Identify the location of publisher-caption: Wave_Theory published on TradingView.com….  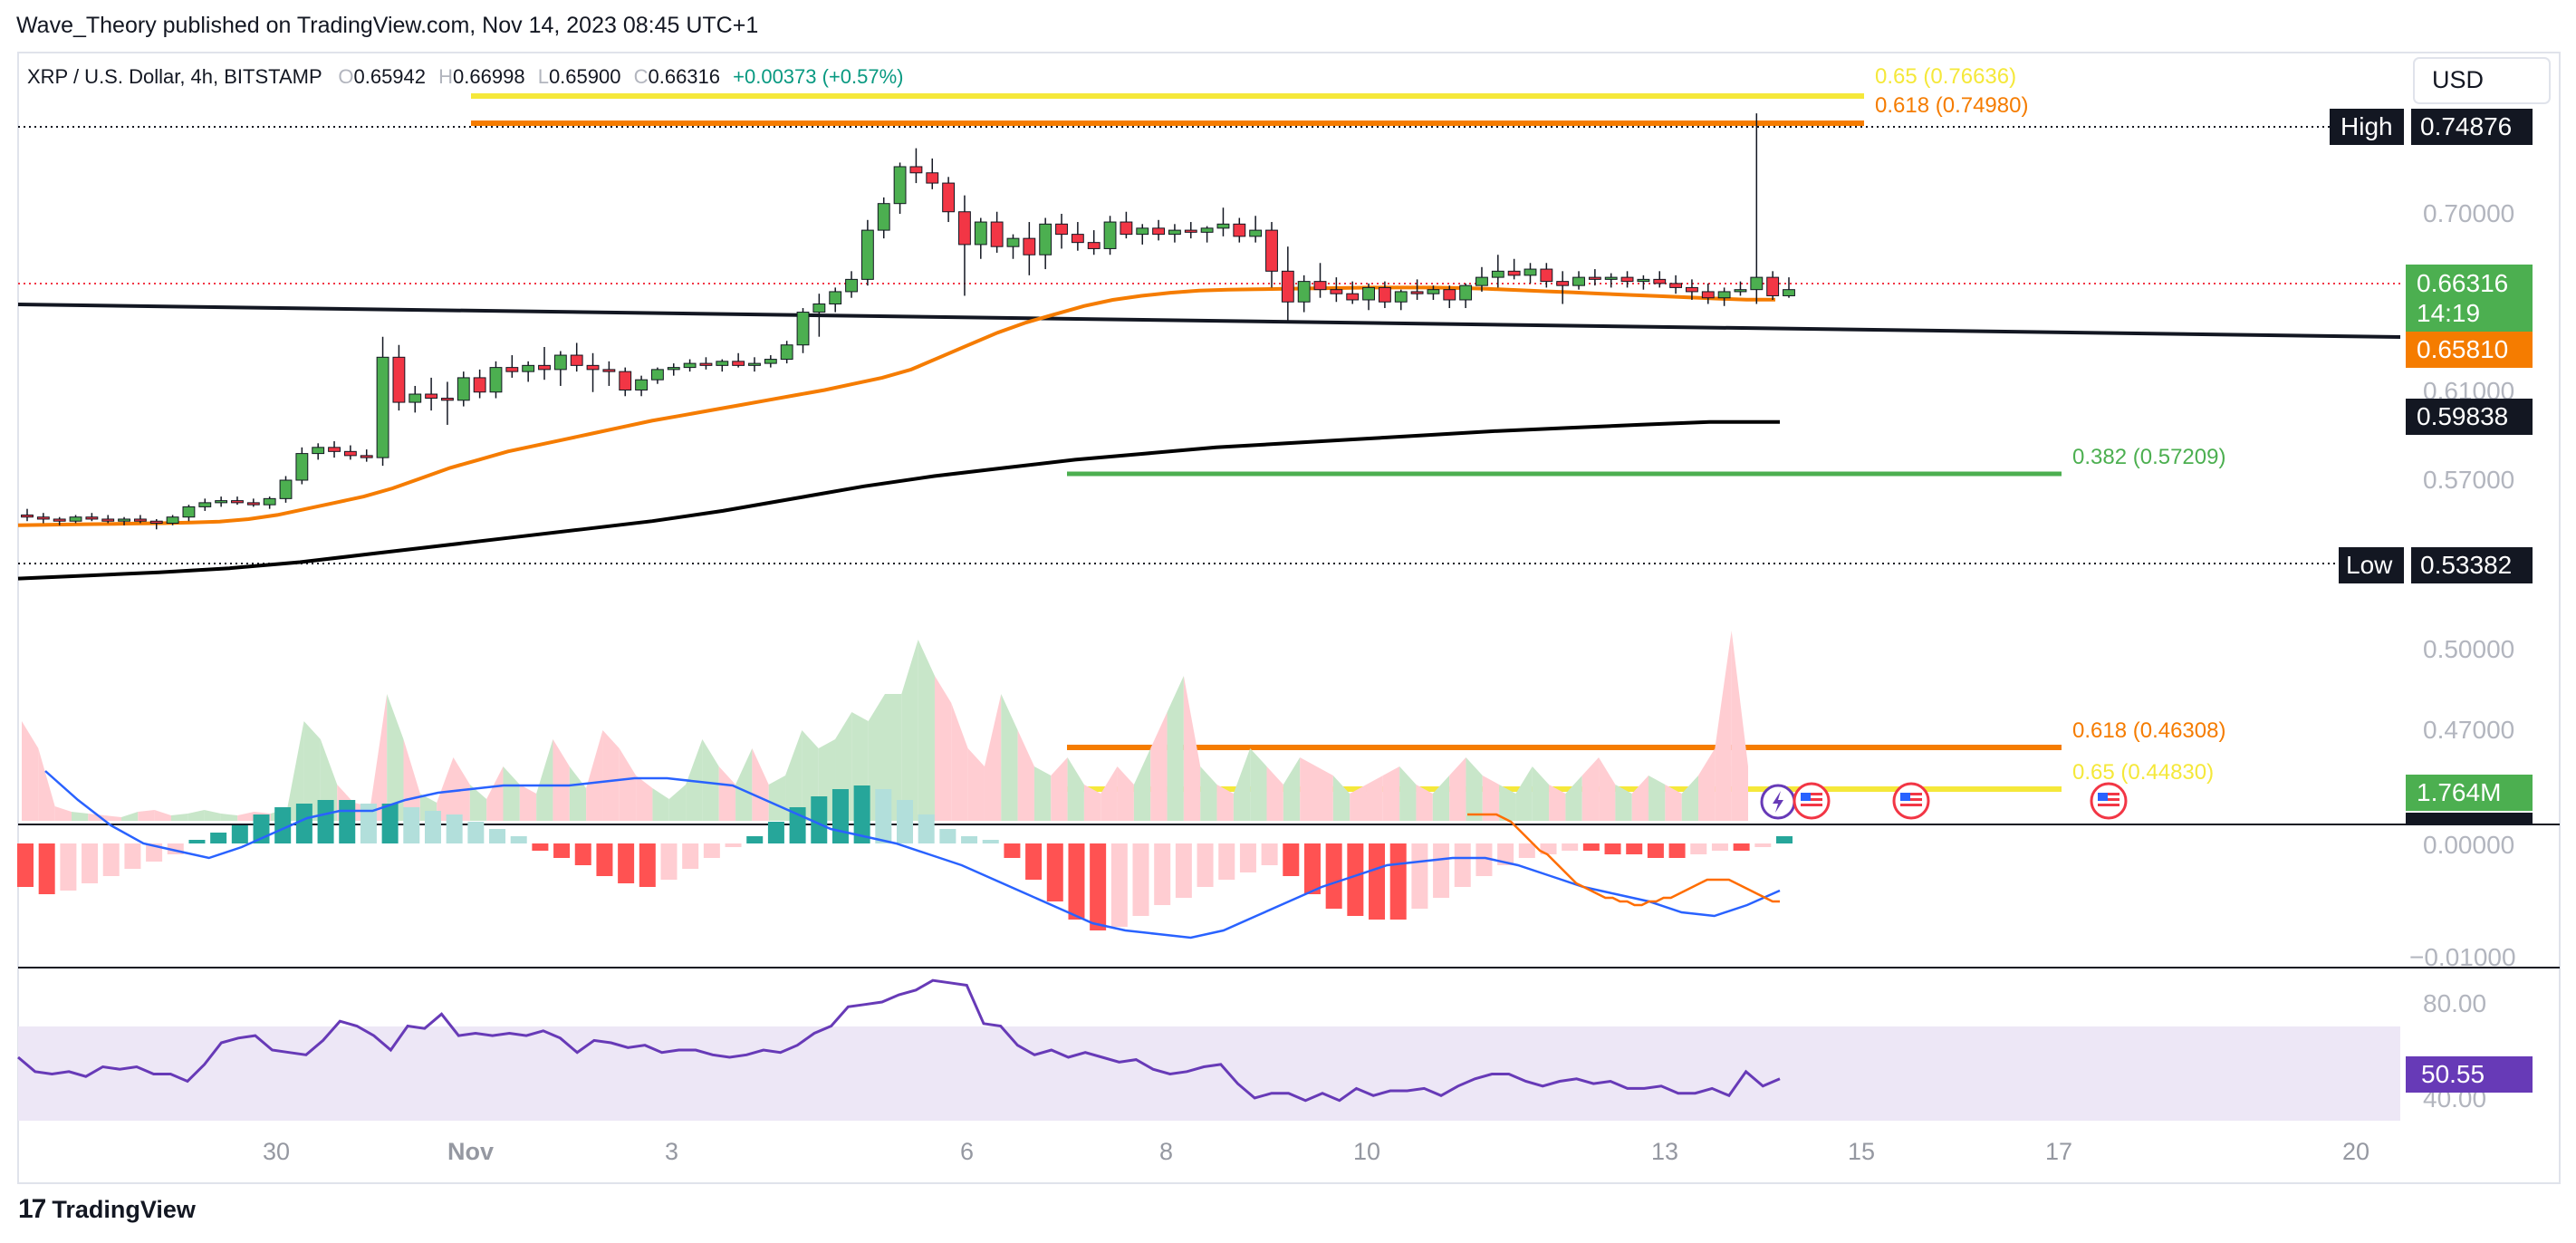
(387, 25).